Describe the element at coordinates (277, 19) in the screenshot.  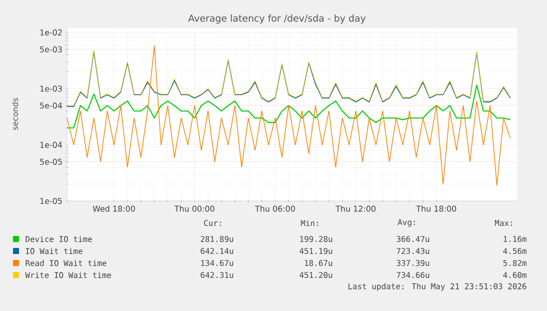
I see `chart-title: Average latency for /dev/sda - by day` at that location.